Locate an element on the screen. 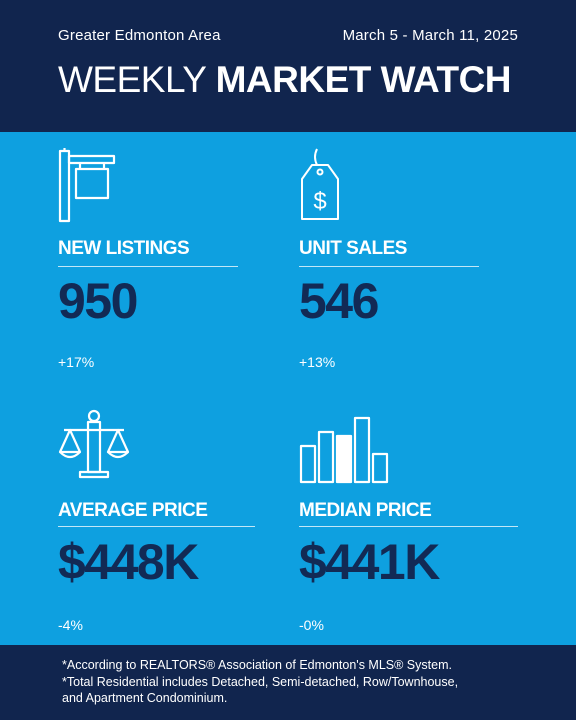 The height and width of the screenshot is (720, 576). page-title: WEEKLY MARKET WATCH is located at coordinates (285, 80).